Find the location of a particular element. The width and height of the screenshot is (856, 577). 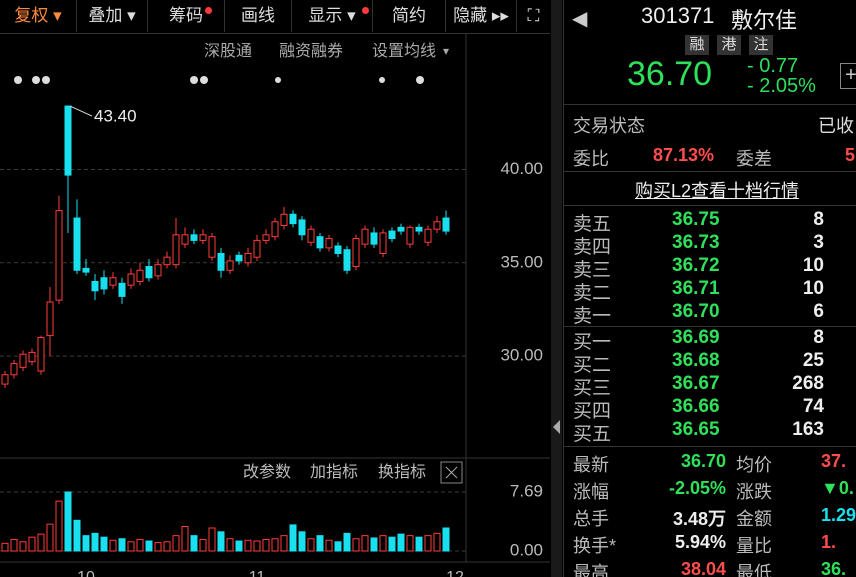

stock-tag: 注 is located at coordinates (761, 45).